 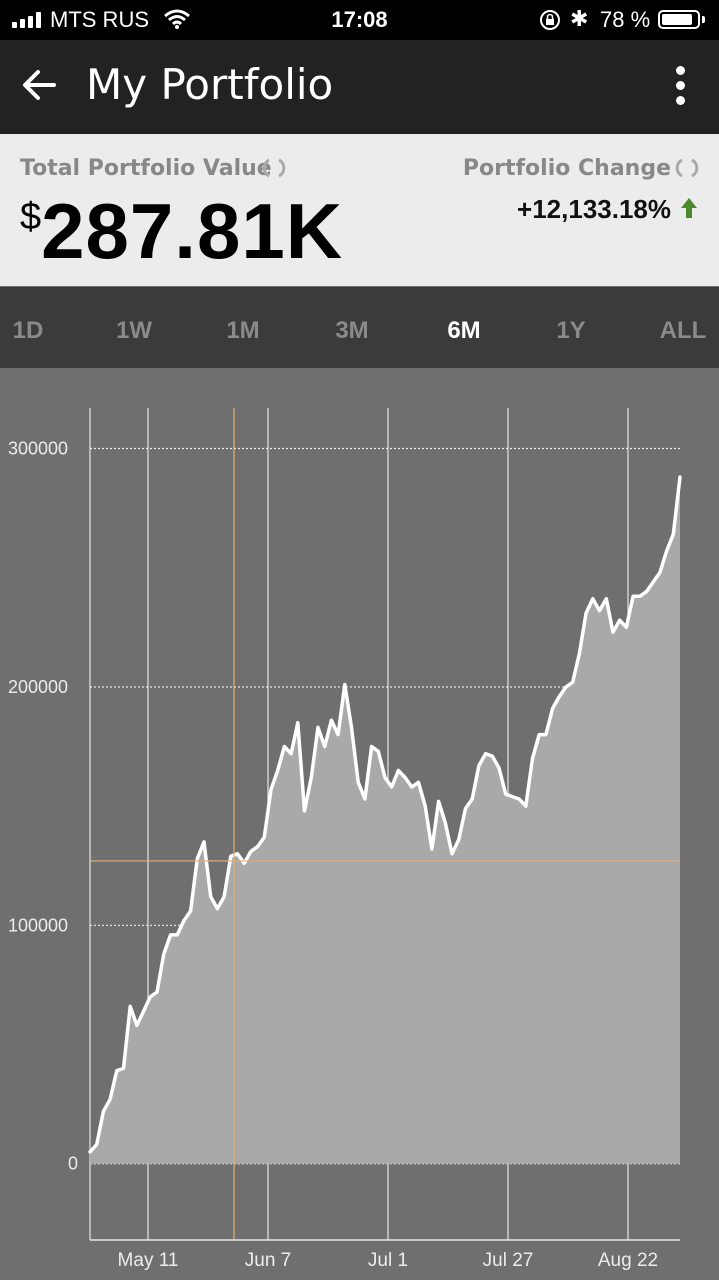 I want to click on x-tick-label: Jun 7, so click(x=268, y=1260).